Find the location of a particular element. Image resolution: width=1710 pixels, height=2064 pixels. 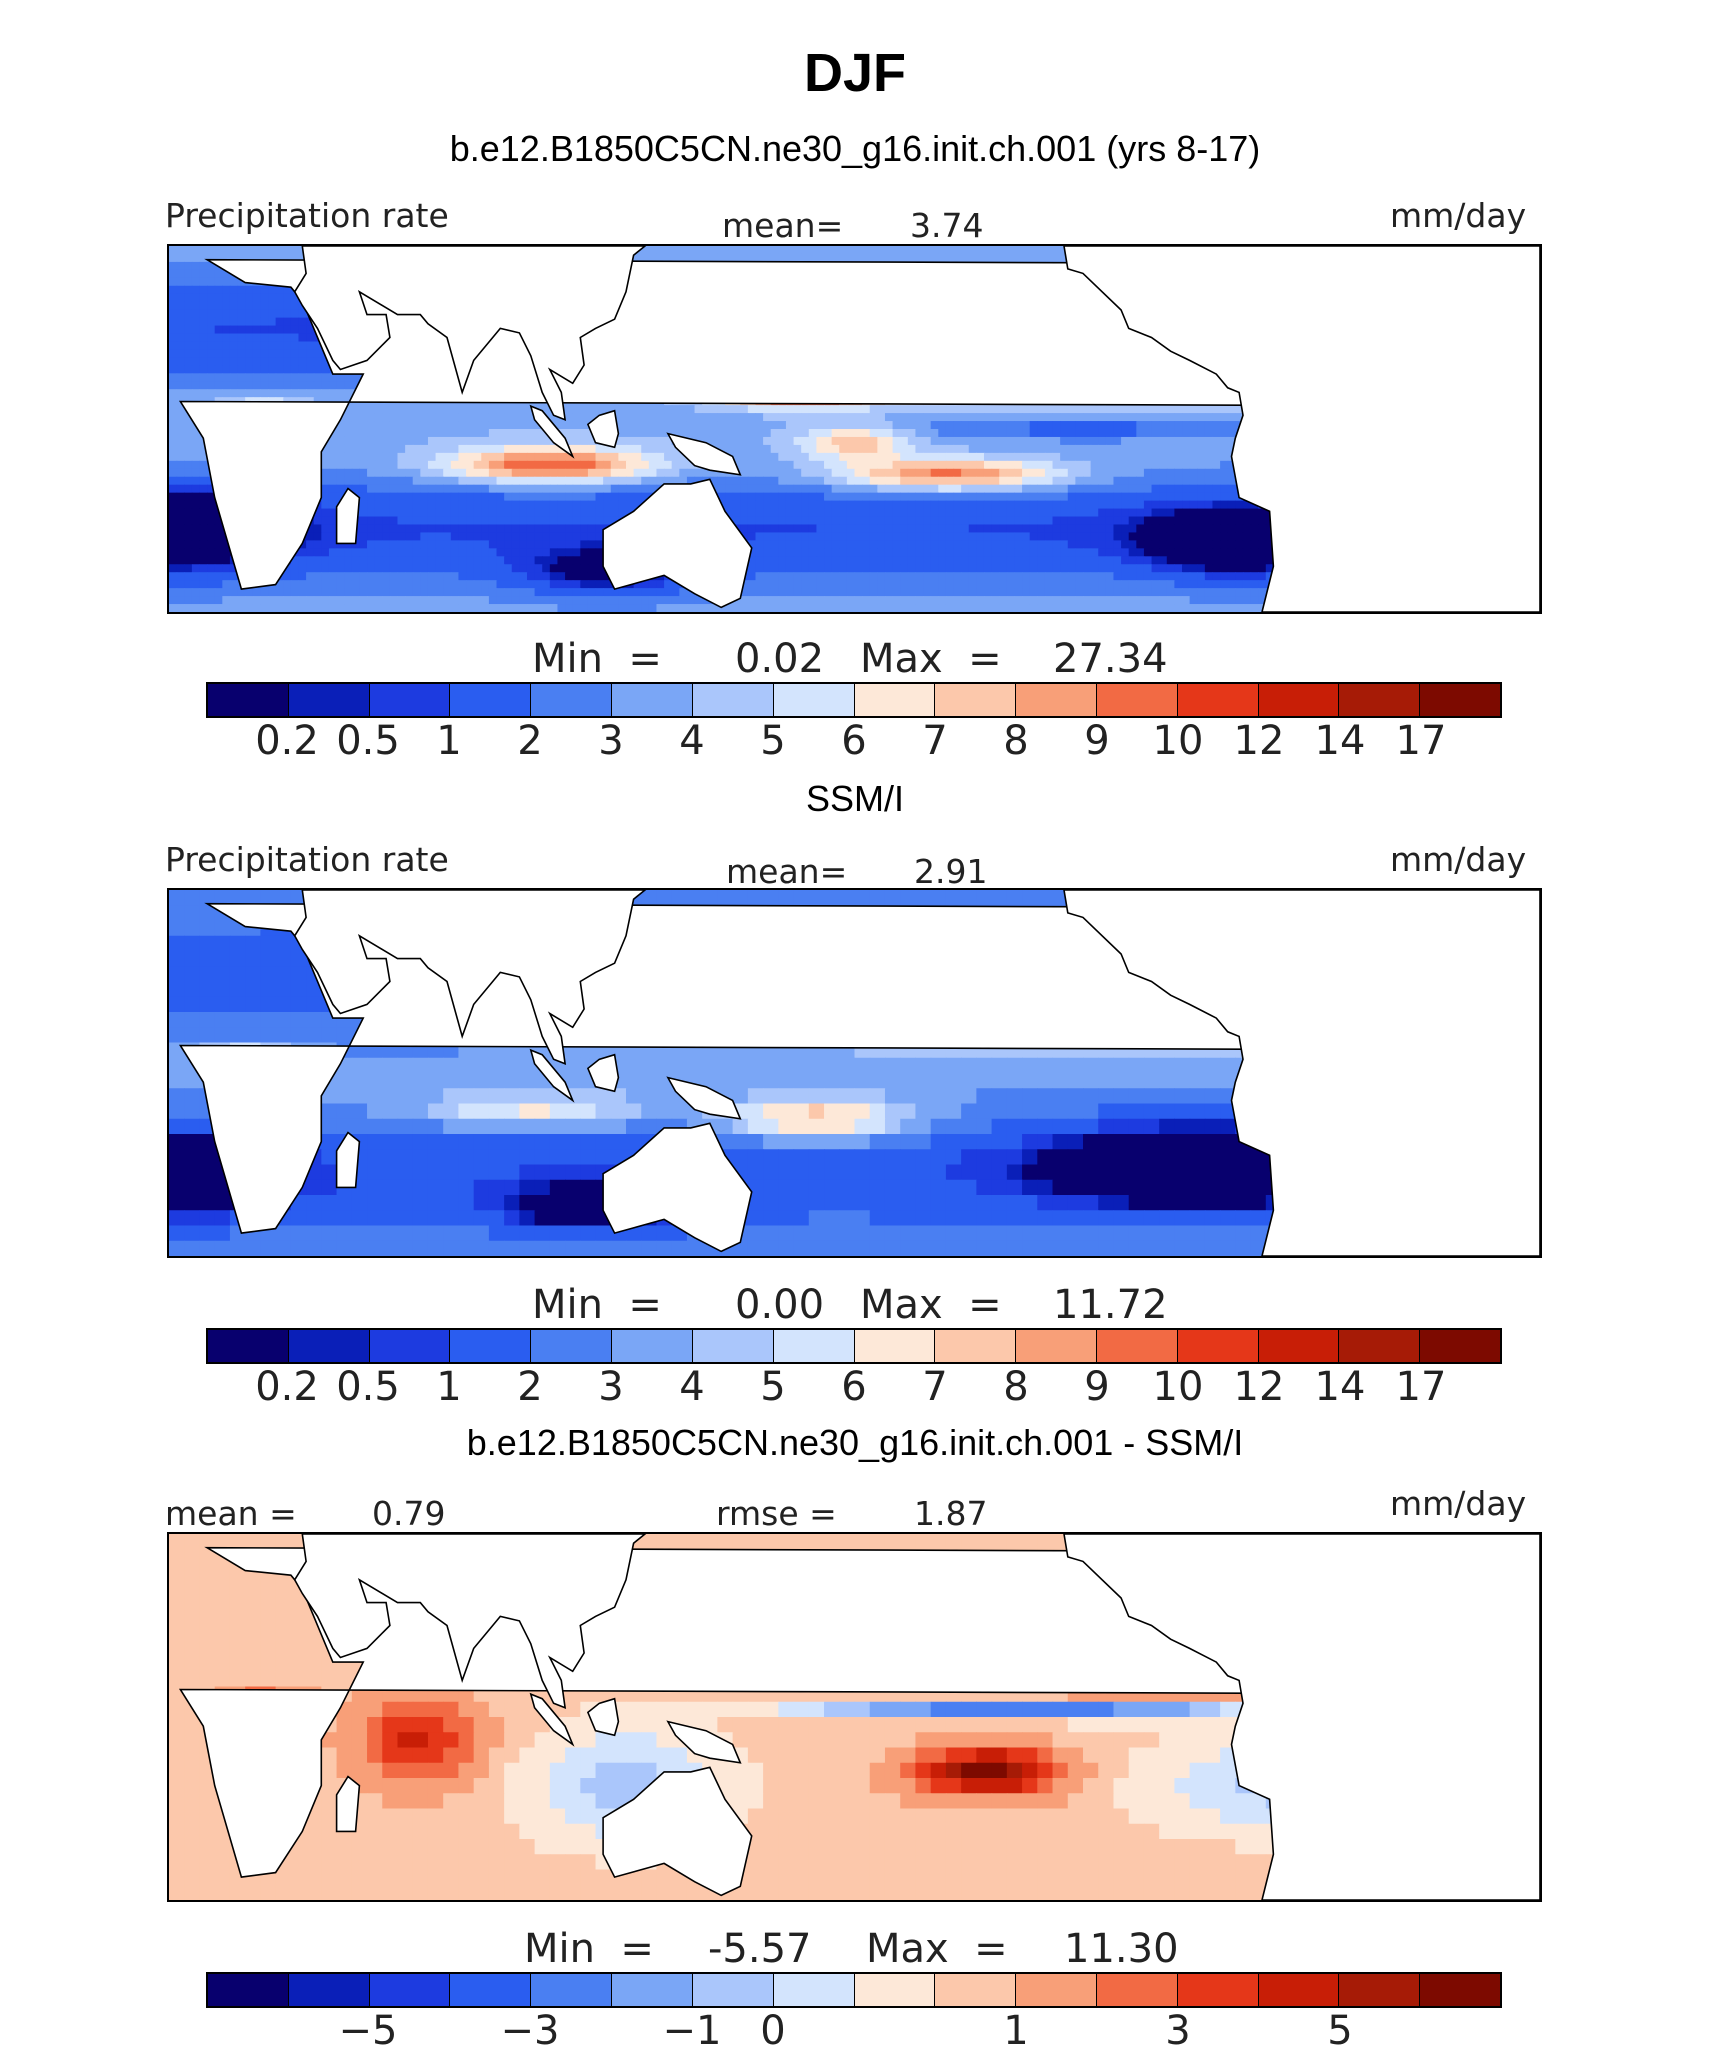

panel-3-max-label: Max = is located at coordinates (937, 1949).